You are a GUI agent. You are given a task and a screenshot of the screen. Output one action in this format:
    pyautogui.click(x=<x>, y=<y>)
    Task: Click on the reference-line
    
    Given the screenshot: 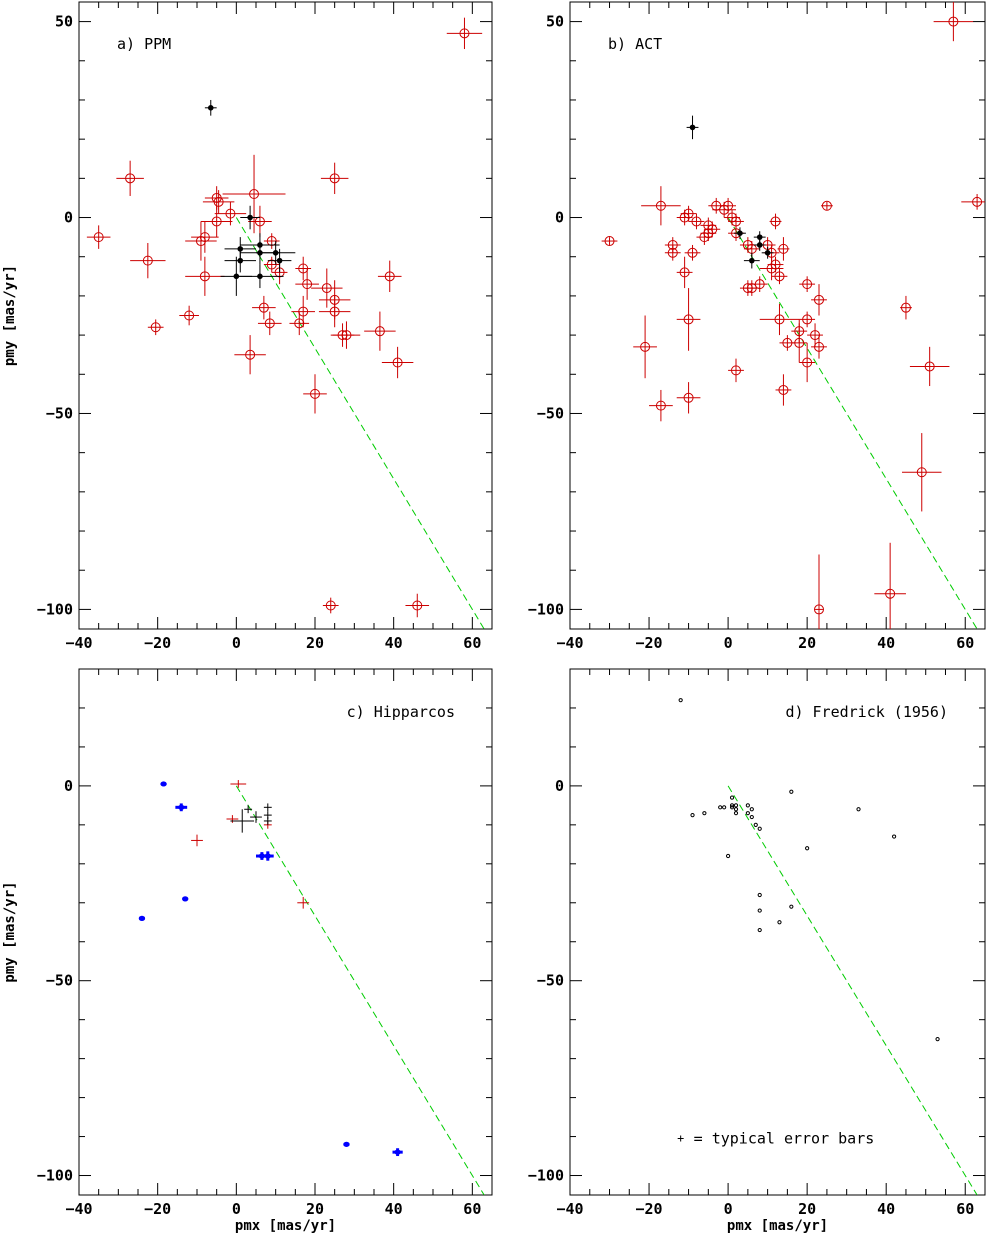 What is the action you would take?
    pyautogui.click(x=360, y=990)
    